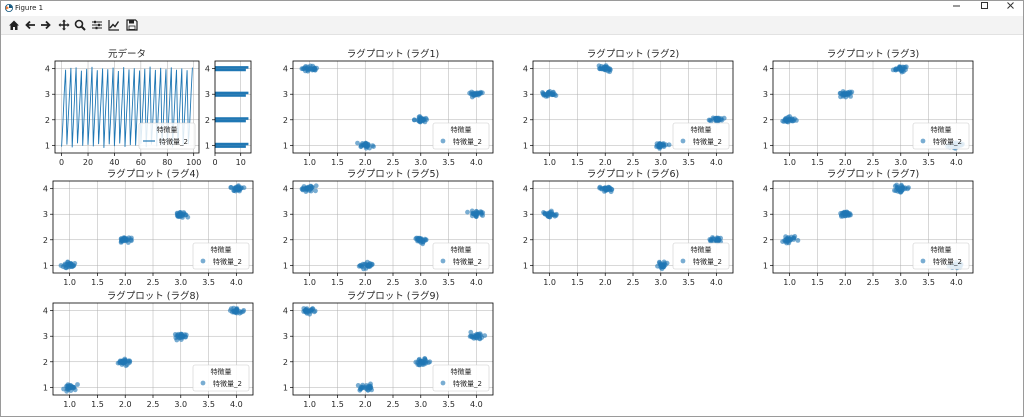 This screenshot has width=1024, height=417. What do you see at coordinates (114, 25) in the screenshot?
I see `edit-axes-button` at bounding box center [114, 25].